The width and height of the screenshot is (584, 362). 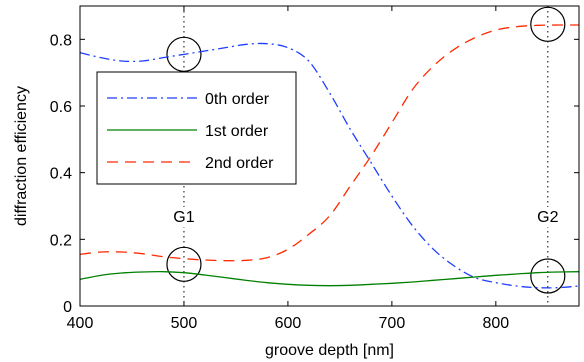 What do you see at coordinates (495, 323) in the screenshot?
I see `x-tick-label: 800` at bounding box center [495, 323].